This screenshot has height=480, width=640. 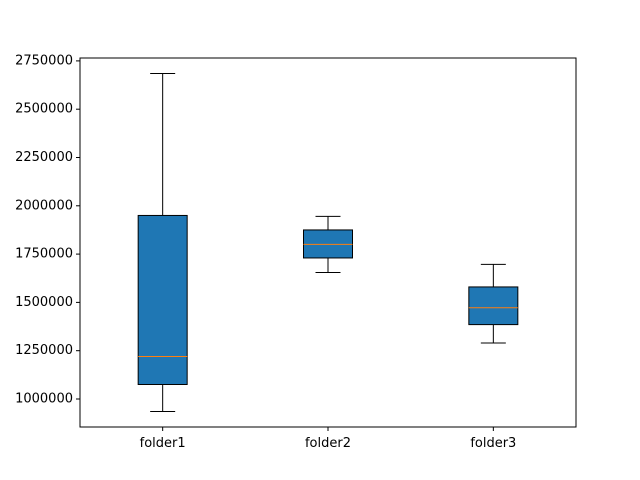 What do you see at coordinates (44, 205) in the screenshot?
I see `y-tick-label: 2000000` at bounding box center [44, 205].